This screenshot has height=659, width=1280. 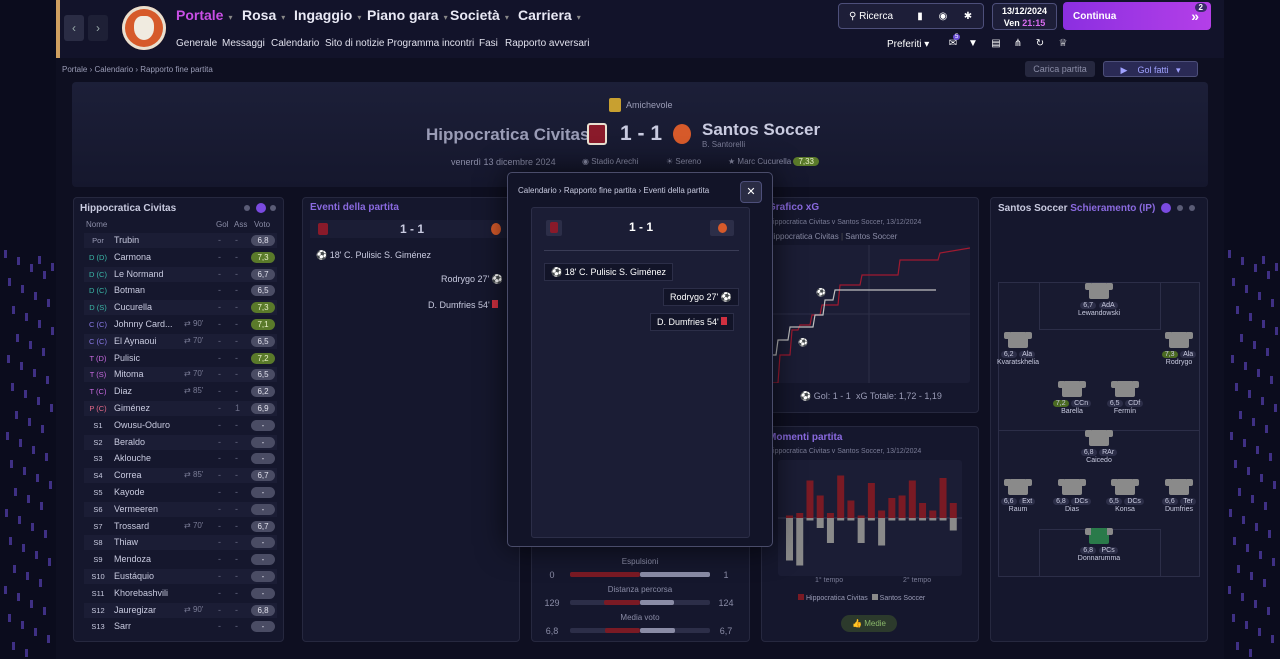 I want to click on pitch-player: 6,5 CDf Fermín, so click(x=1125, y=398).